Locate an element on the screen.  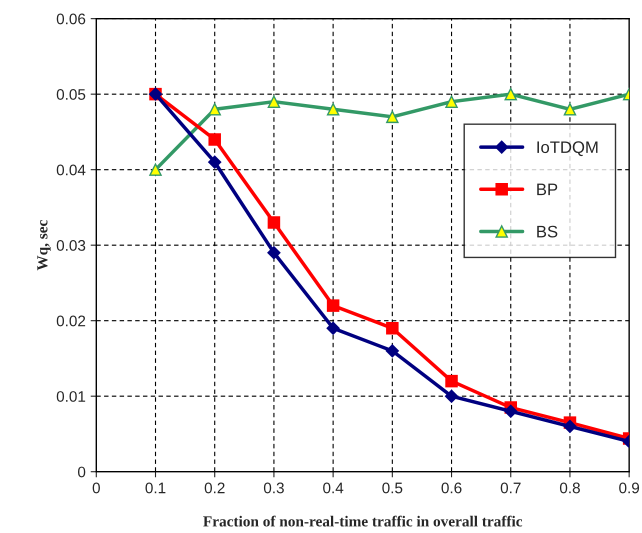
legend-label: IoTDQM is located at coordinates (567, 148).